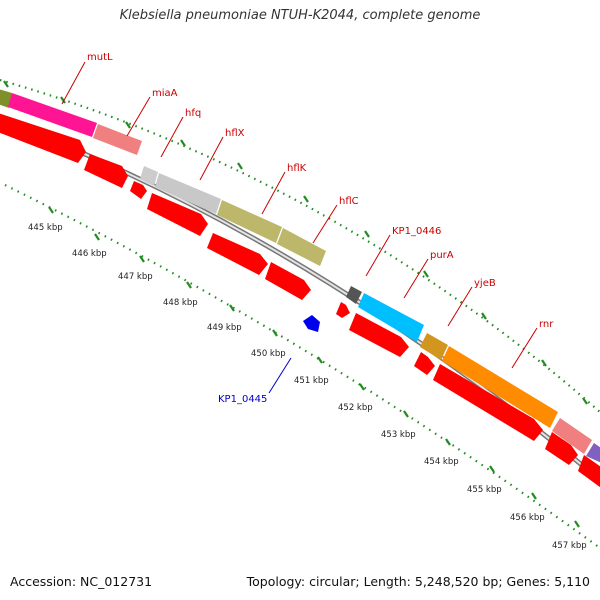 This screenshot has height=600, width=600. What do you see at coordinates (485, 283) in the screenshot?
I see `gene-label-yjeB: yjeB` at bounding box center [485, 283].